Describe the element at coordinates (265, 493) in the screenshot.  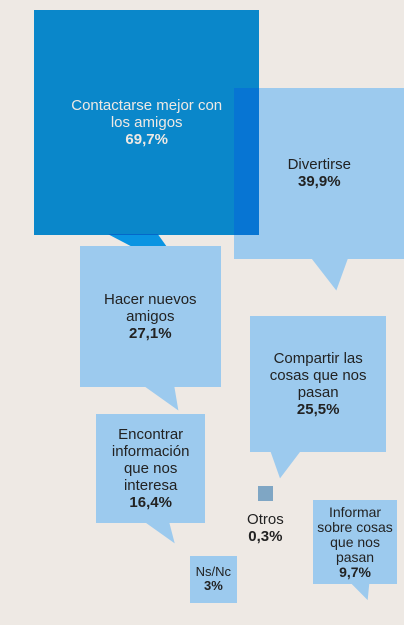
I see `bubble` at that location.